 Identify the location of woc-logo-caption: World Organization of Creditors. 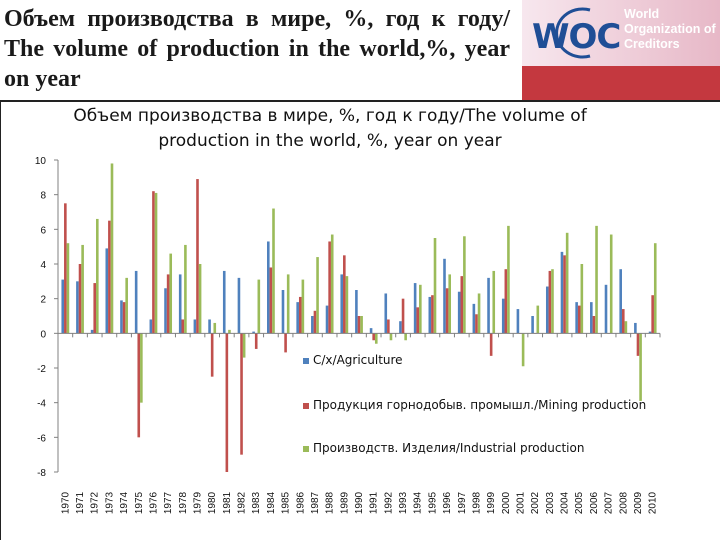
(670, 29).